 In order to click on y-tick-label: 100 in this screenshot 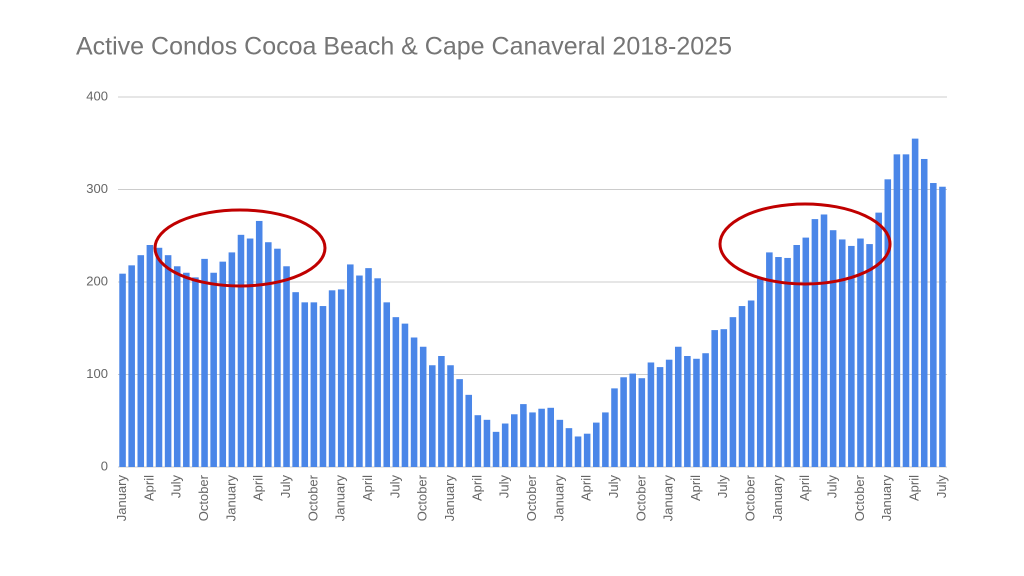, I will do `click(97, 373)`.